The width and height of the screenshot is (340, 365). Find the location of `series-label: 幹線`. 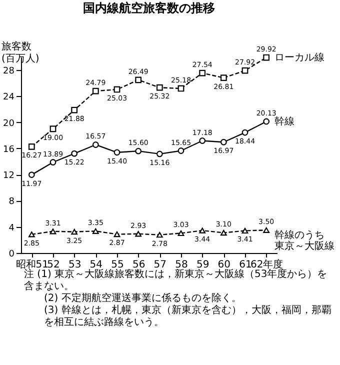

series-label: 幹線 is located at coordinates (284, 121).